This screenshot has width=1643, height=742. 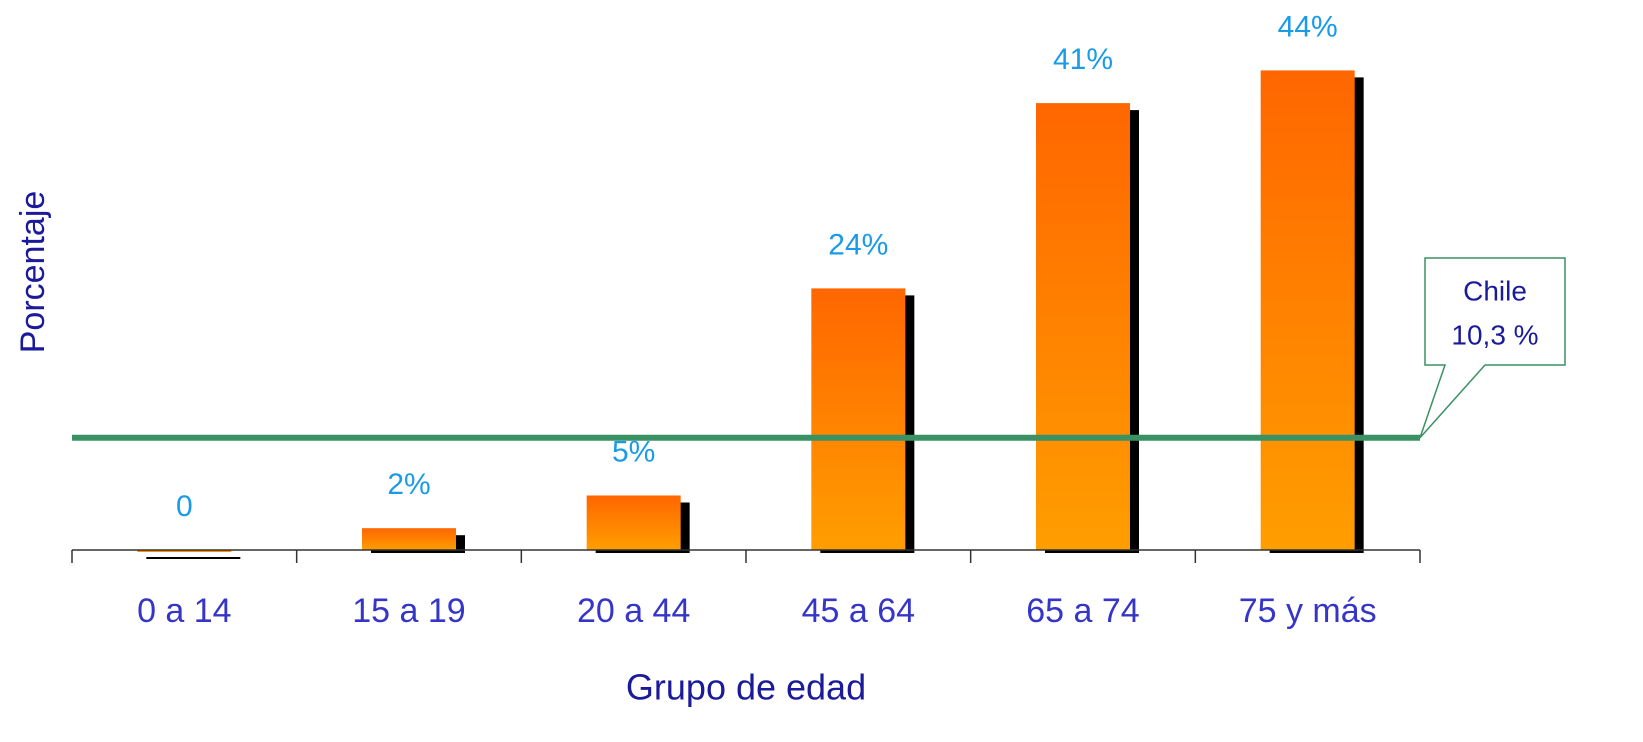 I want to click on x-tick-label: 45 a 64, so click(x=858, y=611).